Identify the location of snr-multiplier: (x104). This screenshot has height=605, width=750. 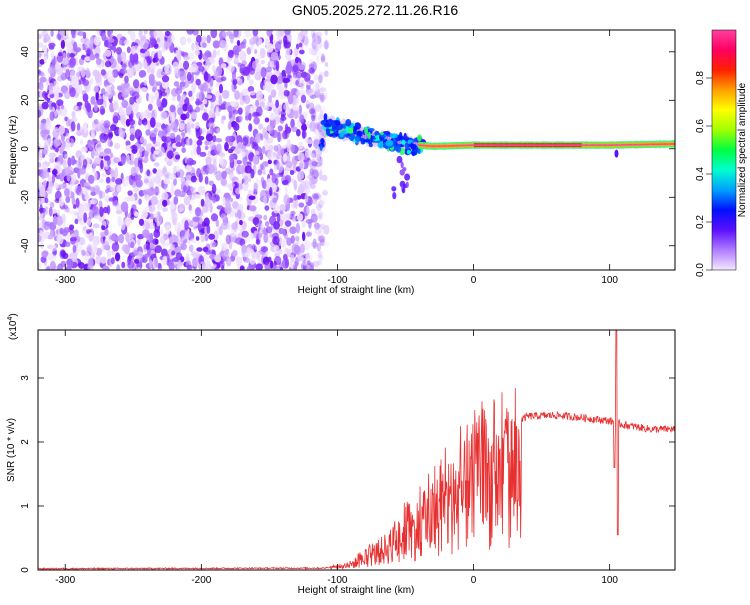
(13, 326).